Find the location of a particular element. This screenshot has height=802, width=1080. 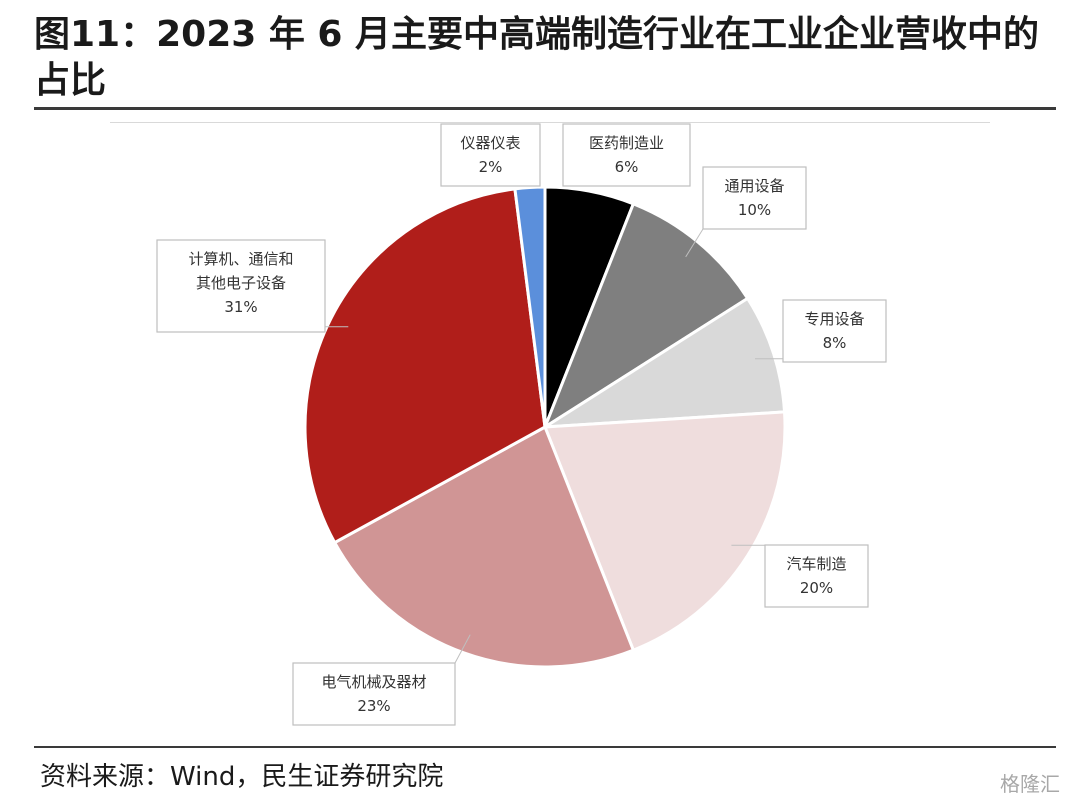

slice-label: 计算机、通信和 is located at coordinates (240, 259).